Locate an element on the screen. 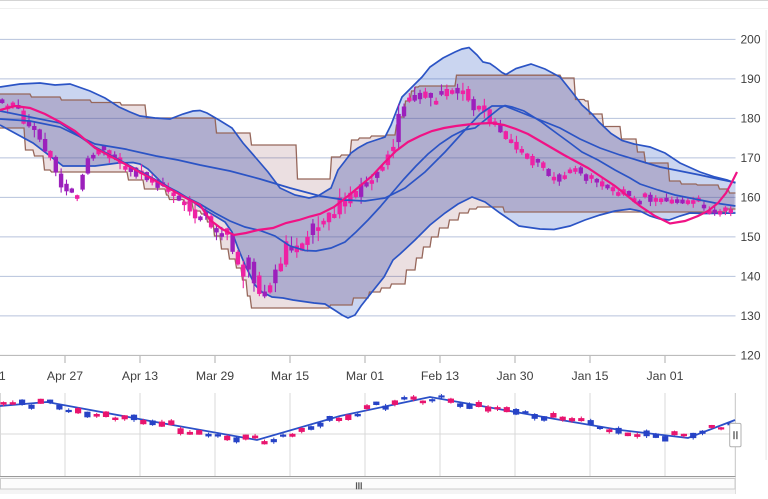  svg-text: Mar 29 is located at coordinates (215, 376).